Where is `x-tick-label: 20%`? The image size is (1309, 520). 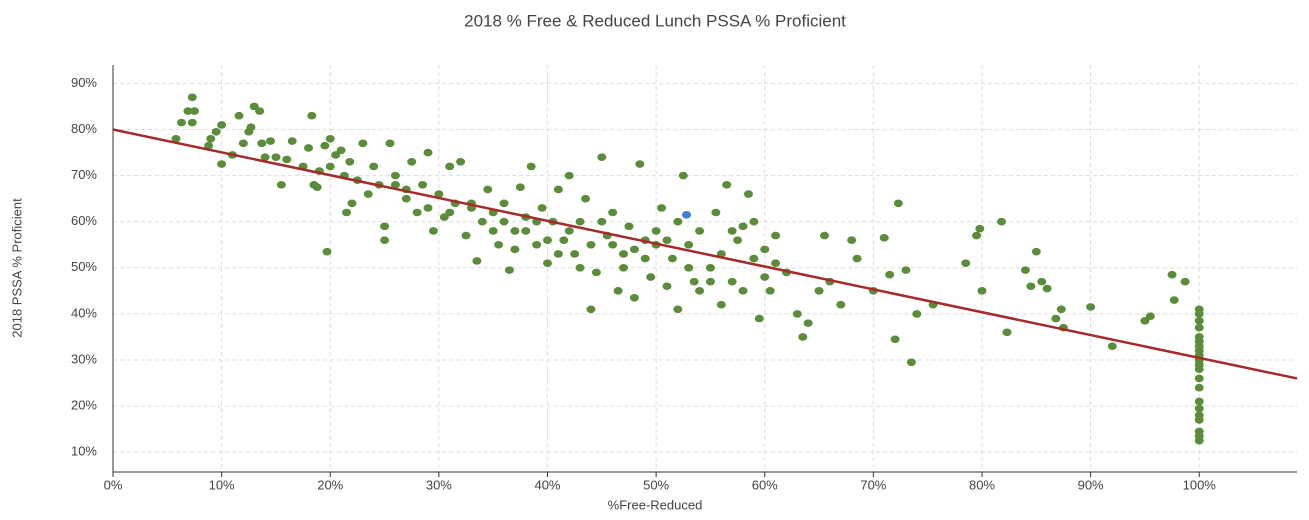 x-tick-label: 20% is located at coordinates (330, 484).